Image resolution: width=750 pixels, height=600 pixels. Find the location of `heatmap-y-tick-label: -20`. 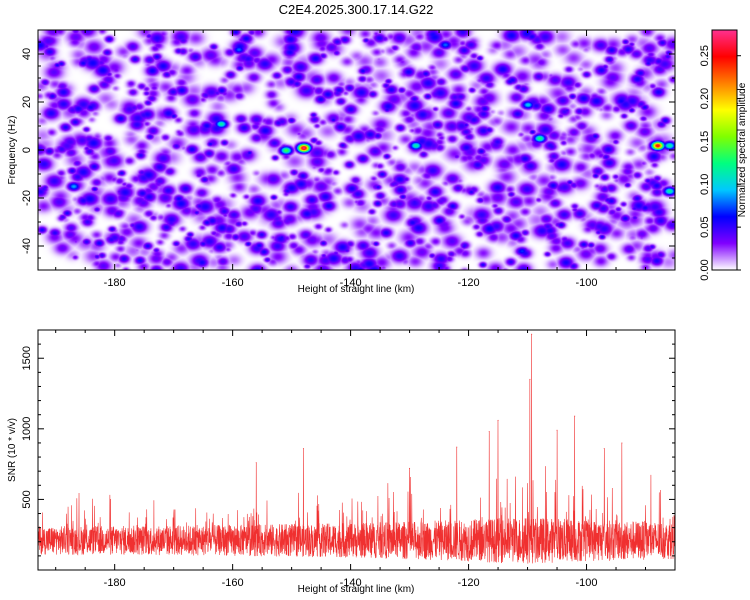

heatmap-y-tick-label: -20 is located at coordinates (27, 198).